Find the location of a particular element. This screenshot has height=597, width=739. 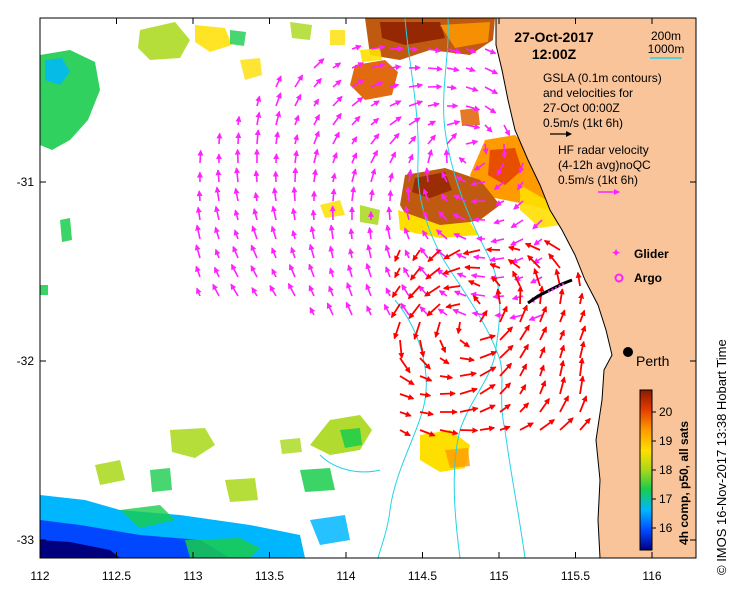

isobath-label-200m: 200m is located at coordinates (666, 36).